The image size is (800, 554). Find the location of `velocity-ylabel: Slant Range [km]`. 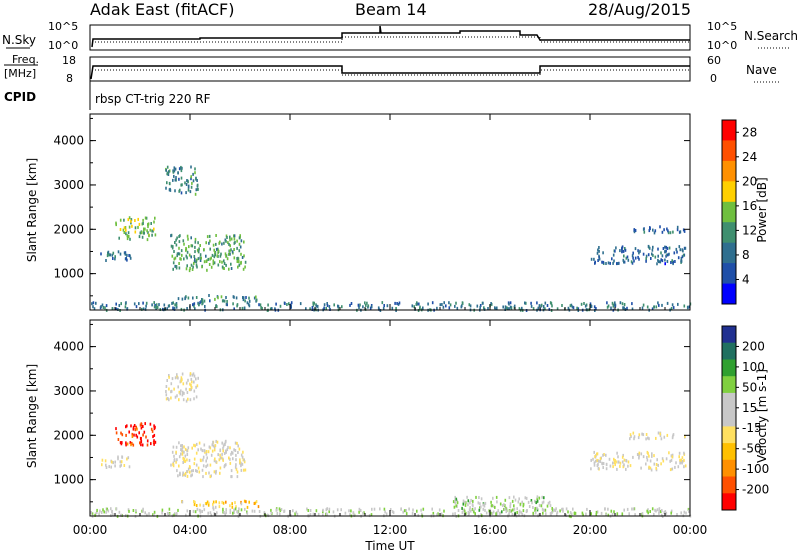

velocity-ylabel: Slant Range [km] is located at coordinates (32, 416).